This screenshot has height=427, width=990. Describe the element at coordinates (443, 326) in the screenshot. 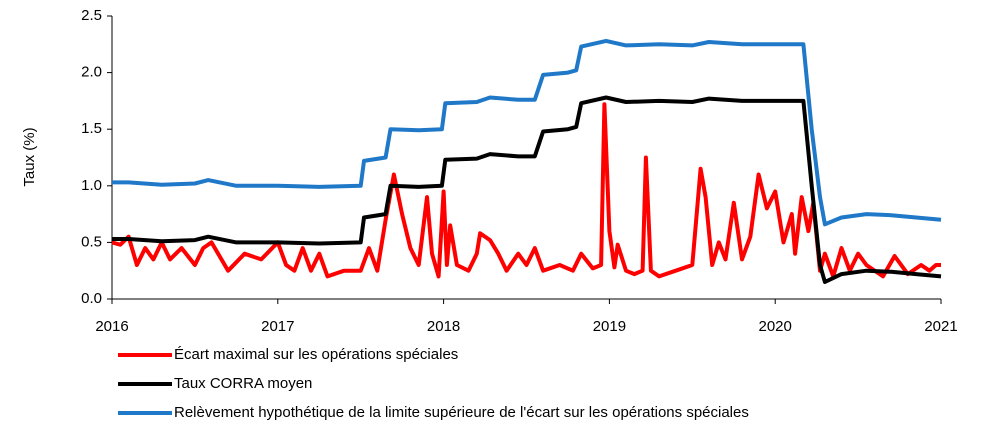

I see `x-tick-label: 2018` at that location.